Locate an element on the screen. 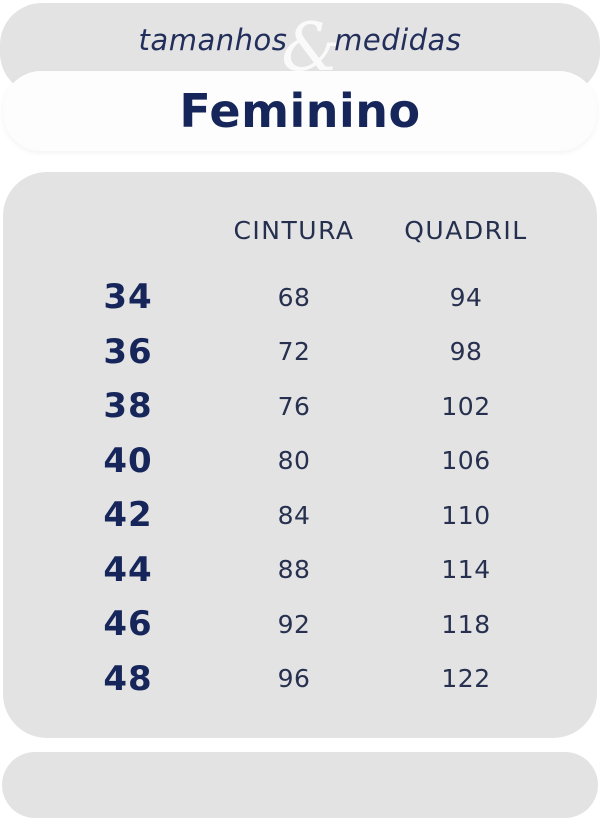 The image size is (600, 830). table-row: 46 92 118 is located at coordinates (300, 624).